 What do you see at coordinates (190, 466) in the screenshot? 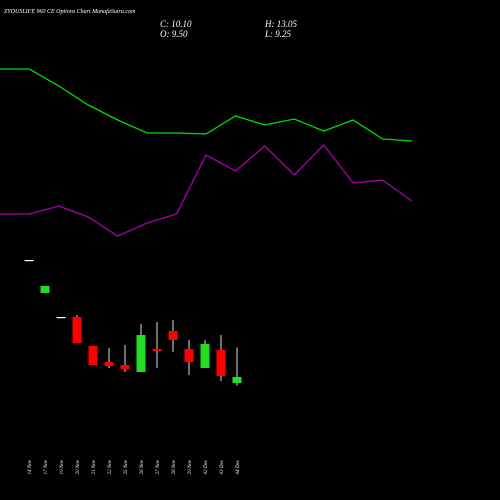
I see `x-tick-label: 29 Nov` at bounding box center [190, 466].